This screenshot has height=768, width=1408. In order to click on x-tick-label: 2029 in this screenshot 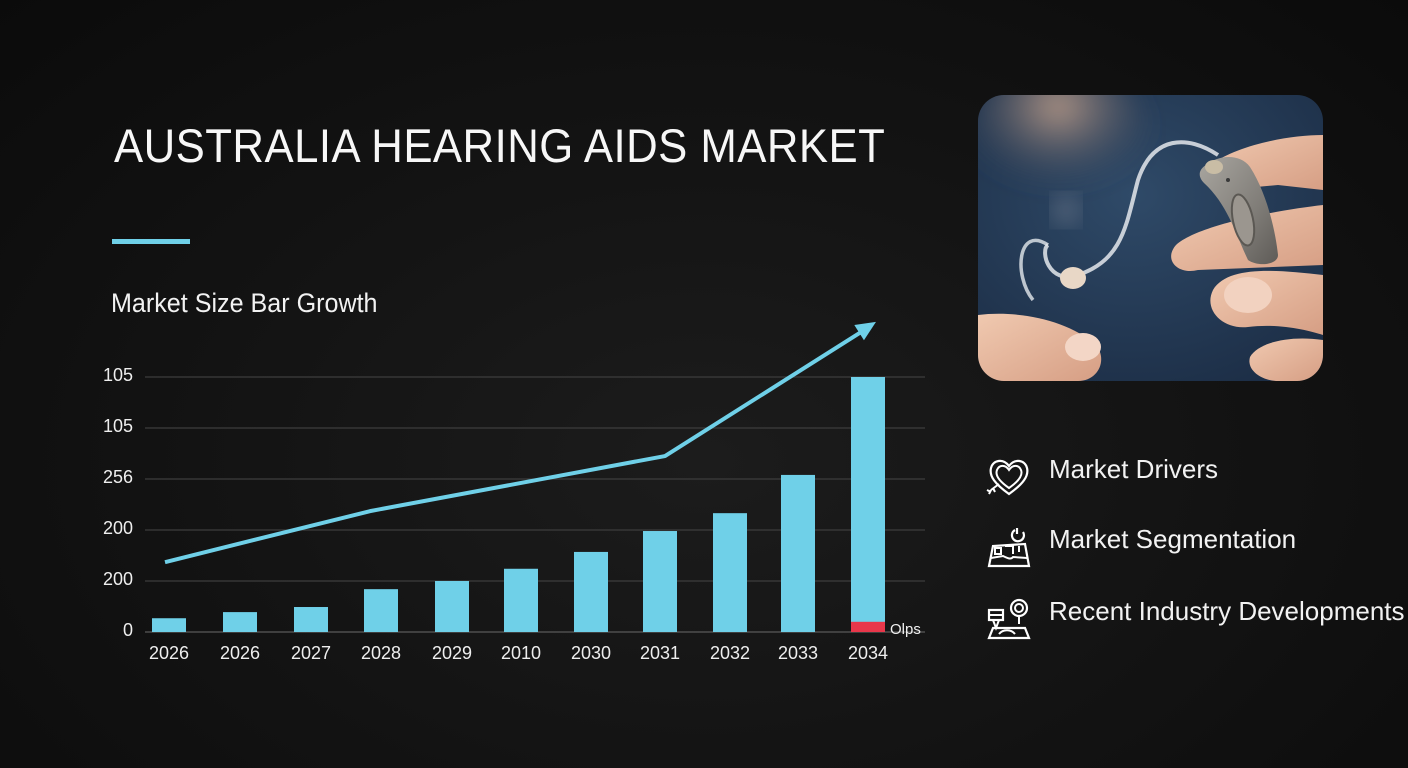, I will do `click(452, 653)`.